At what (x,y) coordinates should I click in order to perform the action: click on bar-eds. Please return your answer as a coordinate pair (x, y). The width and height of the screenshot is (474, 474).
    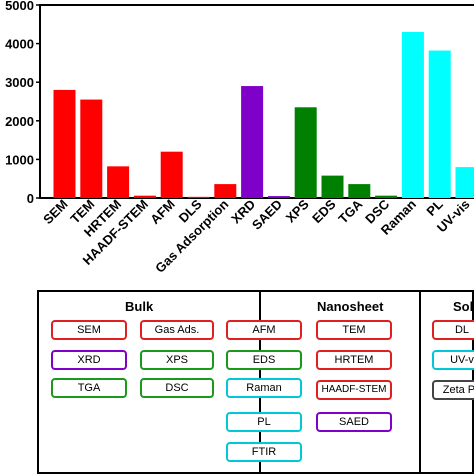
    Looking at the image, I should click on (332, 186).